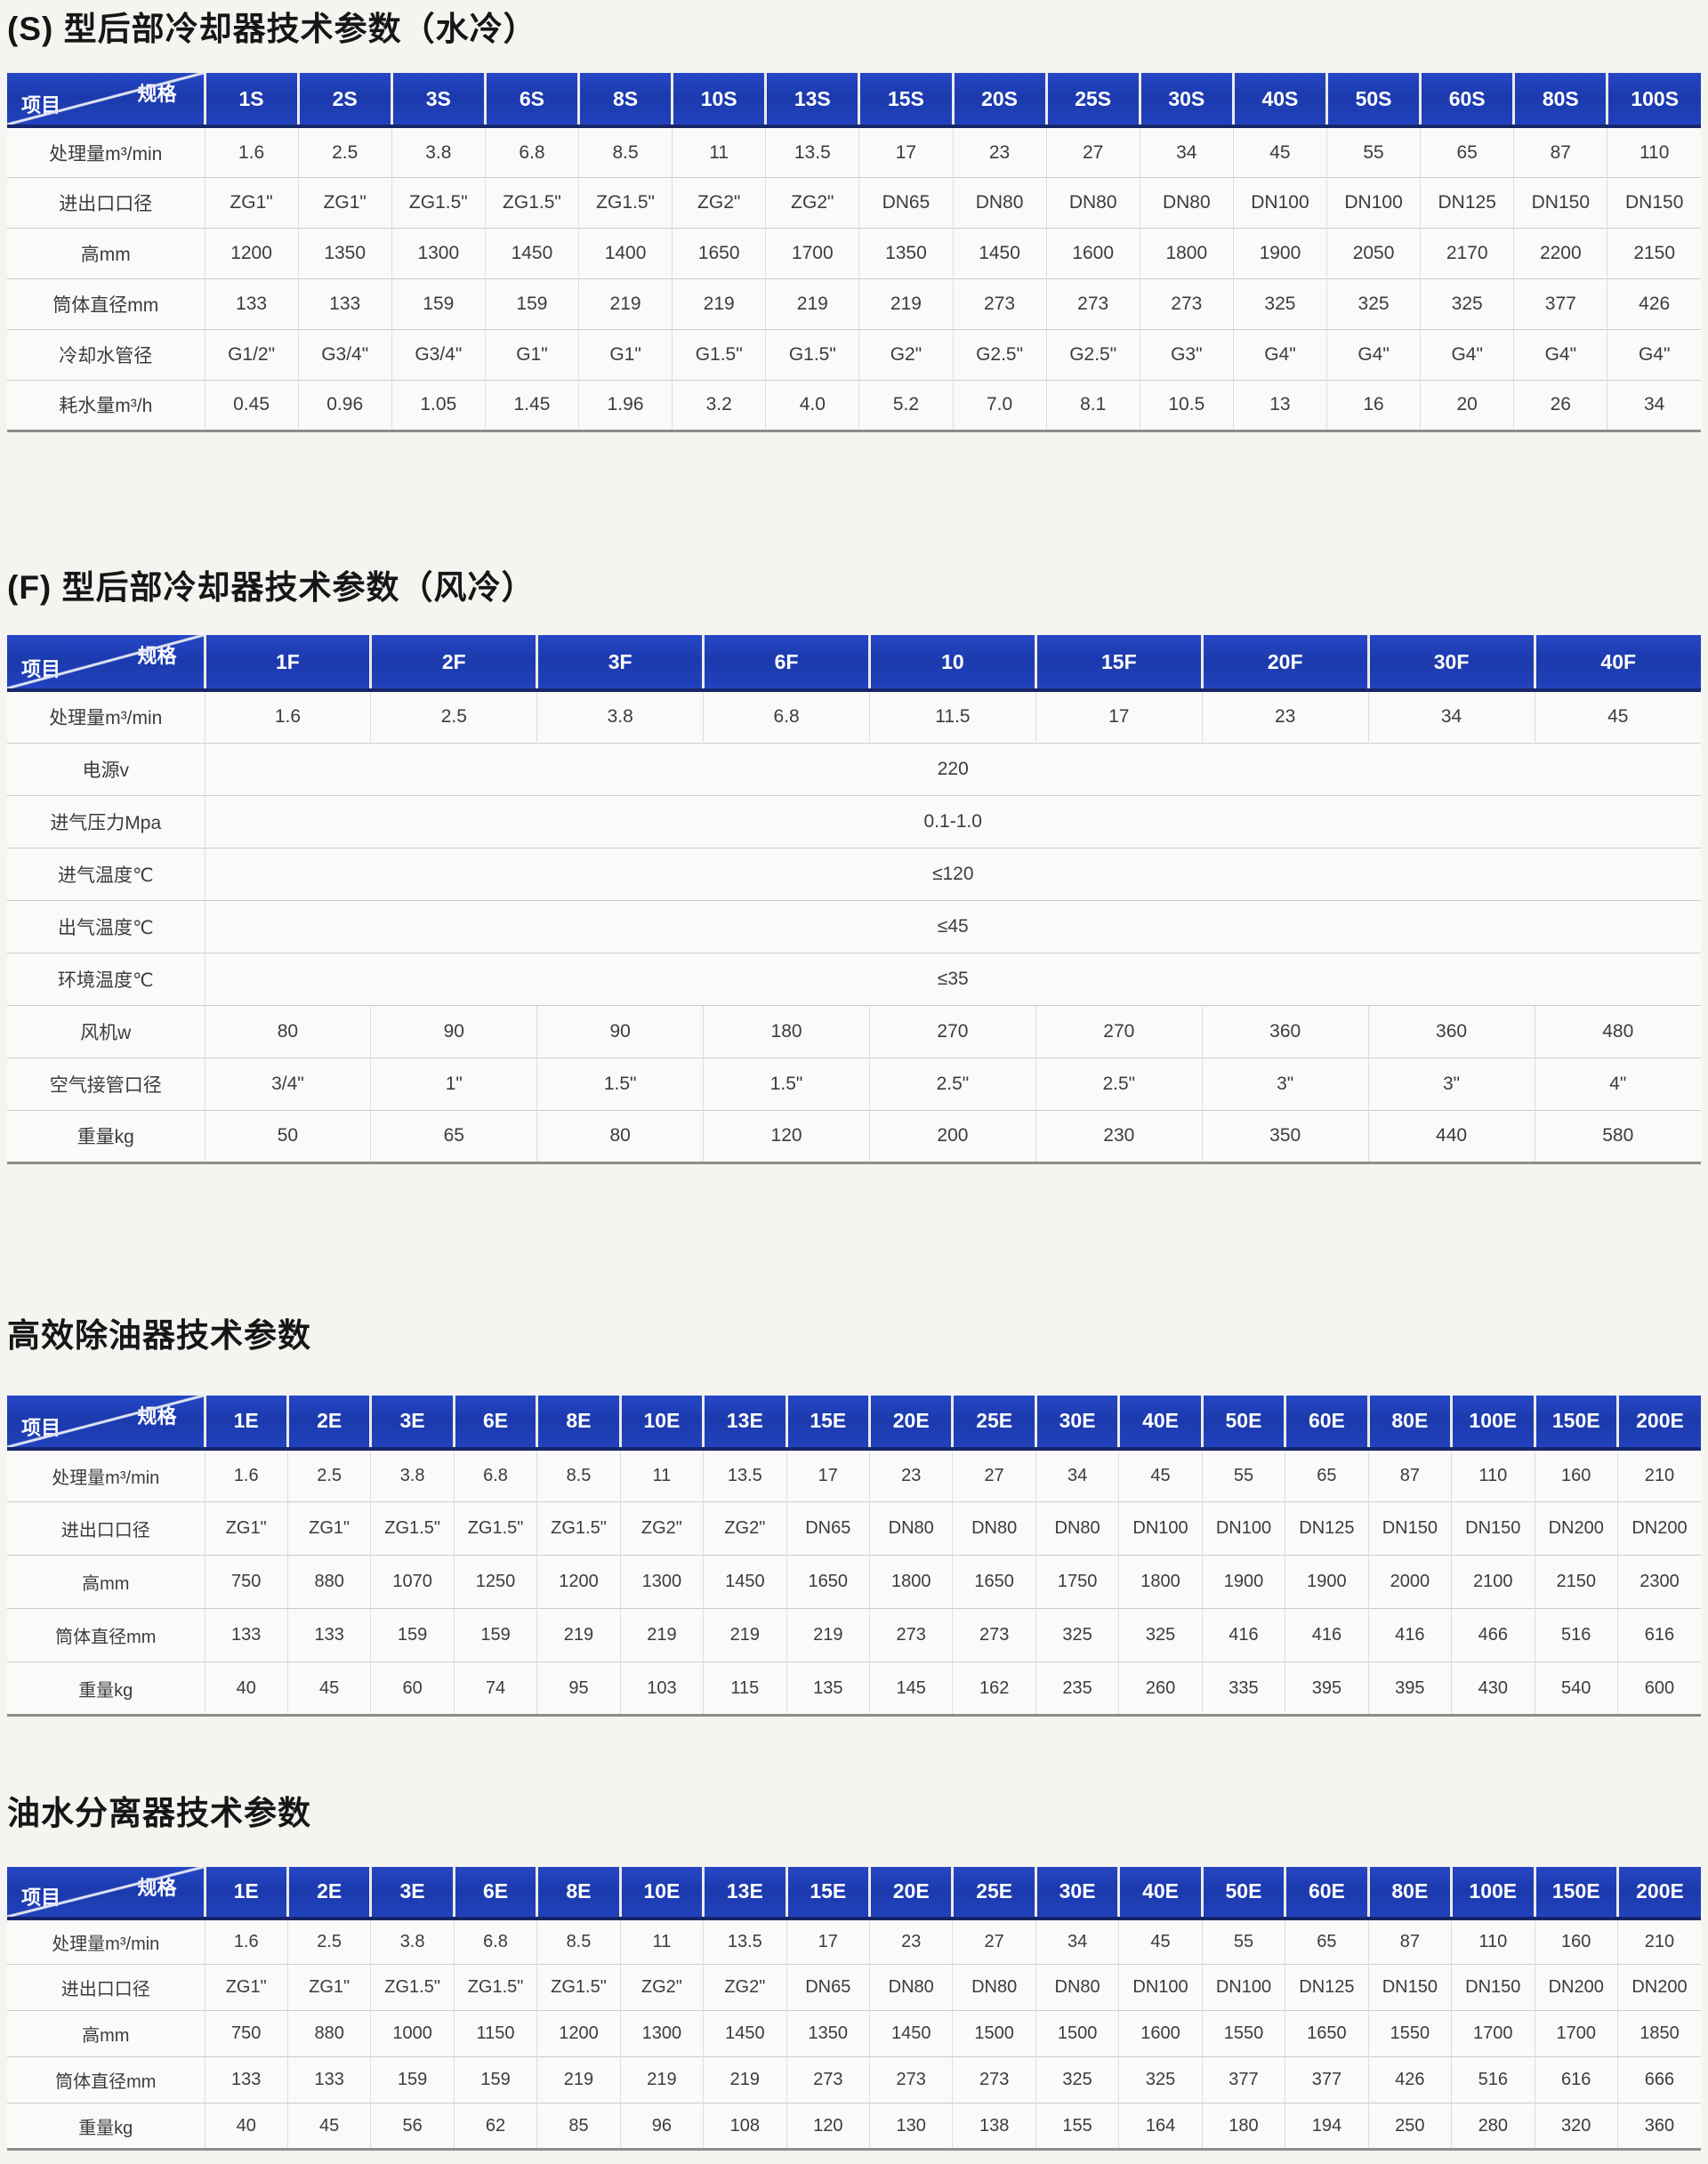 This screenshot has width=1708, height=2164. Describe the element at coordinates (1242, 1423) in the screenshot. I see `column-header: 50E` at that location.